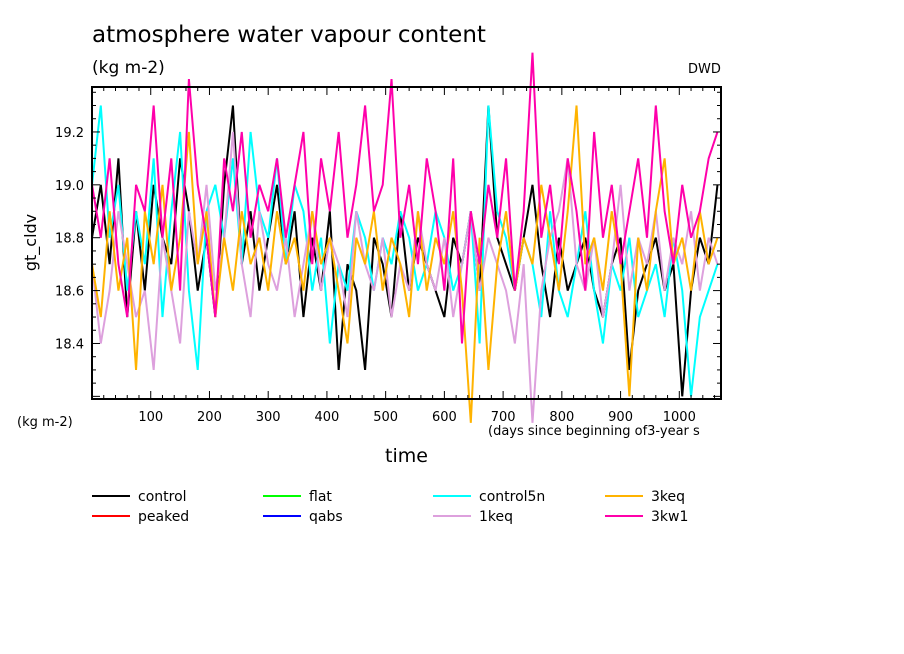 The width and height of the screenshot is (904, 654). I want to click on y-tick-label: 18.6, so click(69, 292).